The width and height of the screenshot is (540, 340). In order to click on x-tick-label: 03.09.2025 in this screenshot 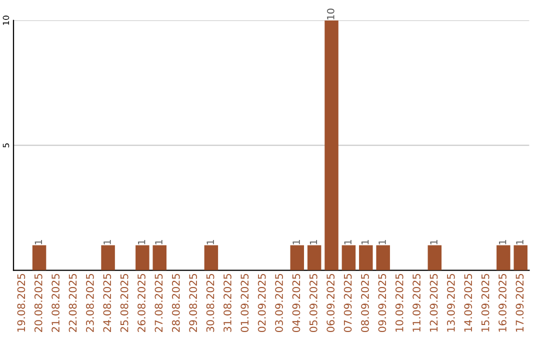, I will do `click(279, 303)`.